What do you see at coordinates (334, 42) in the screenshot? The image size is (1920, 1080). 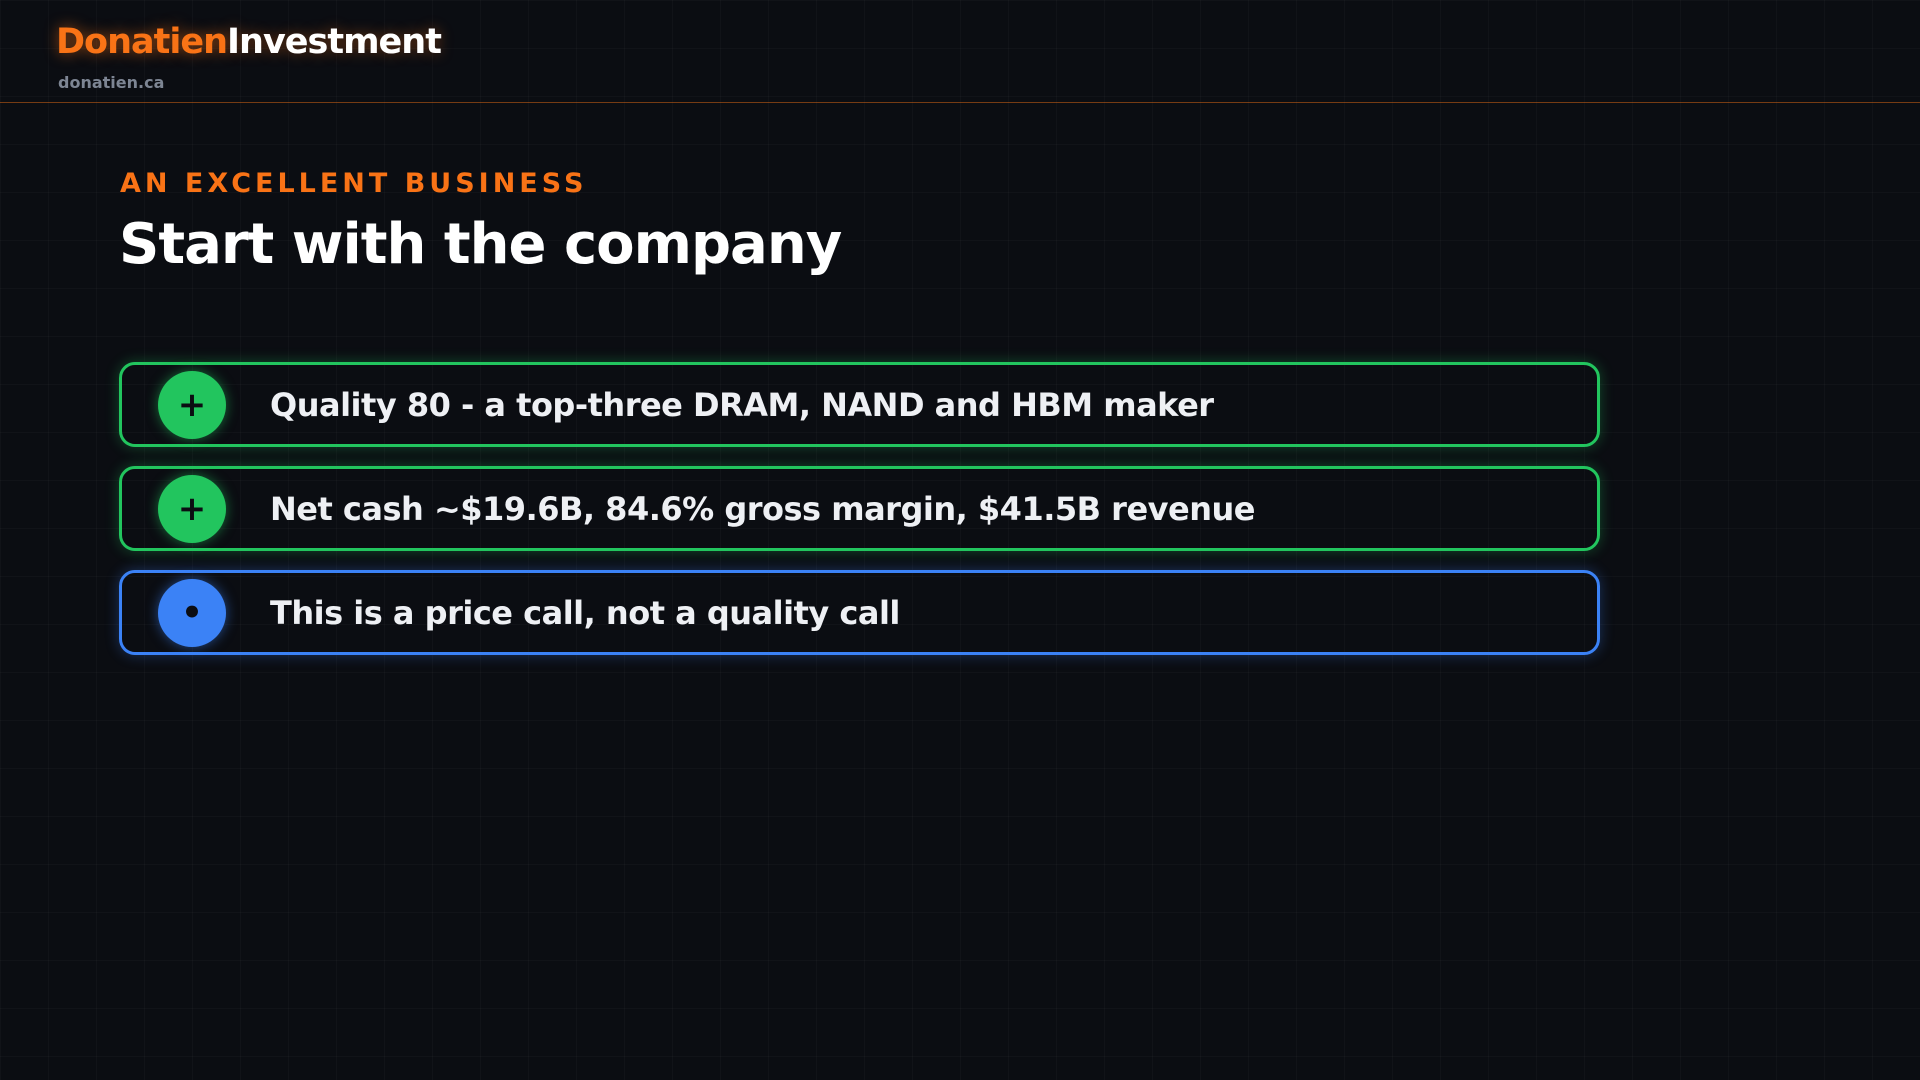 I see `brand-secondary: Investment` at bounding box center [334, 42].